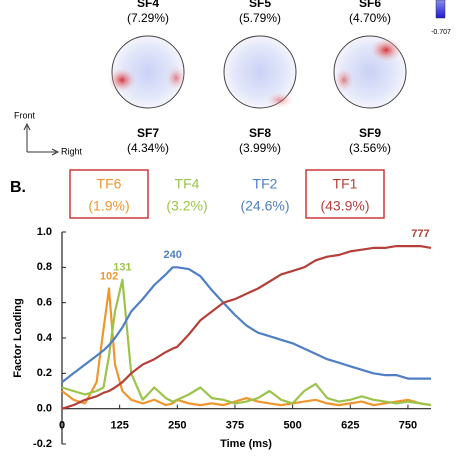  What do you see at coordinates (370, 133) in the screenshot?
I see `topomap-label: SF9` at bounding box center [370, 133].